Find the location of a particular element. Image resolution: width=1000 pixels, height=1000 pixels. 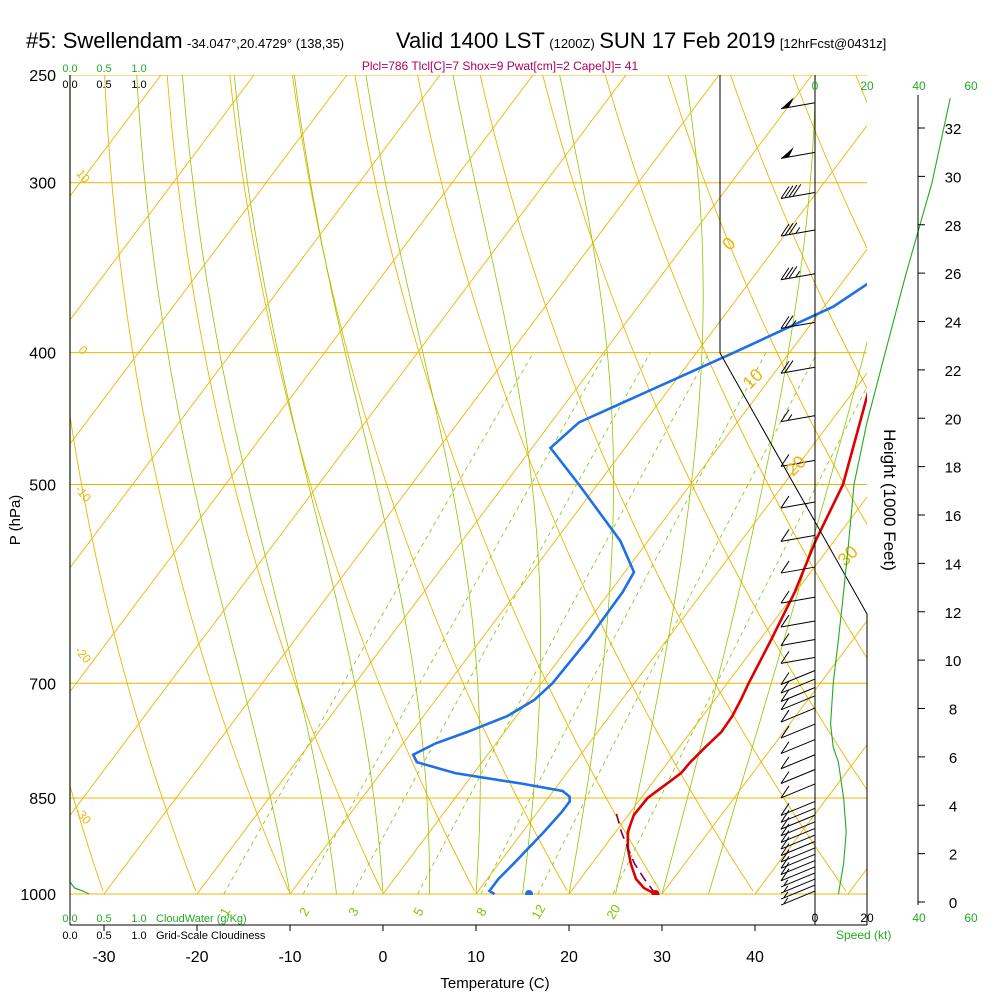

height-tick-label: 18 is located at coordinates (953, 468).